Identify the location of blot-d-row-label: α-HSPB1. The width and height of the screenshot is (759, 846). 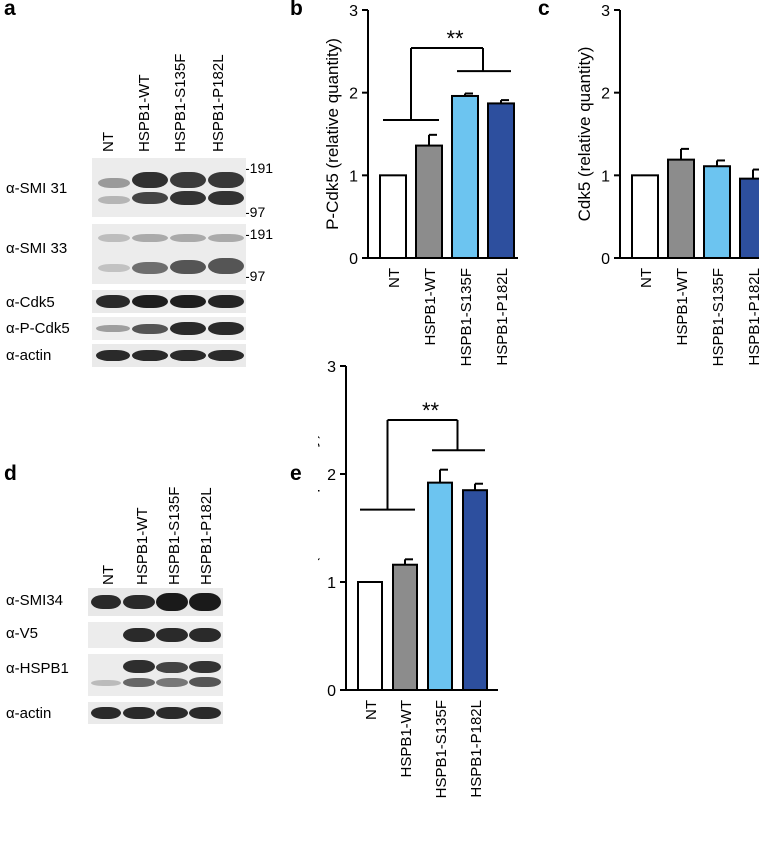
(37, 668).